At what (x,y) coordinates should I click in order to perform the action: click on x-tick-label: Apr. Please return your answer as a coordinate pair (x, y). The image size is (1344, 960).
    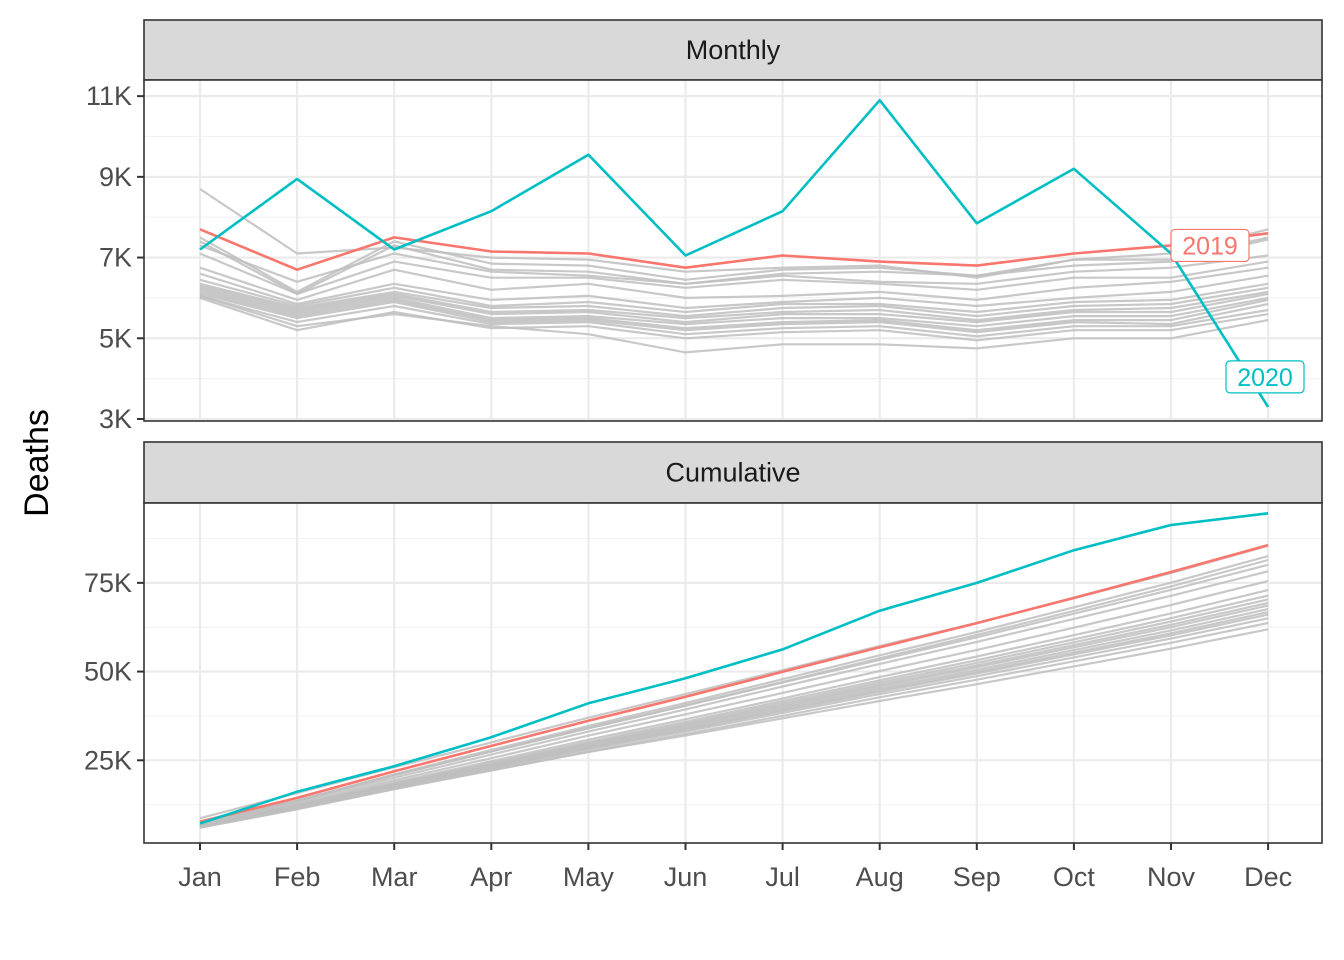
    Looking at the image, I should click on (491, 877).